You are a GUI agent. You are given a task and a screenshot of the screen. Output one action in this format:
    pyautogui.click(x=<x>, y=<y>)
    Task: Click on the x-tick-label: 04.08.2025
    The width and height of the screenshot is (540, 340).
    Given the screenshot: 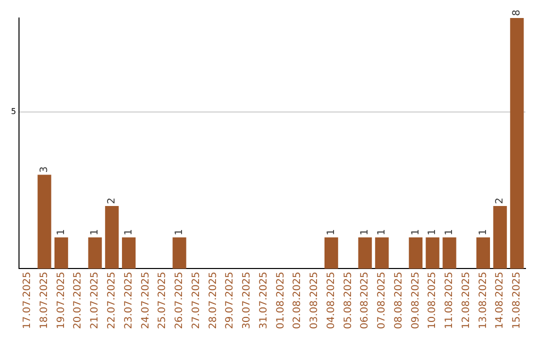 What is the action you would take?
    pyautogui.click(x=331, y=301)
    